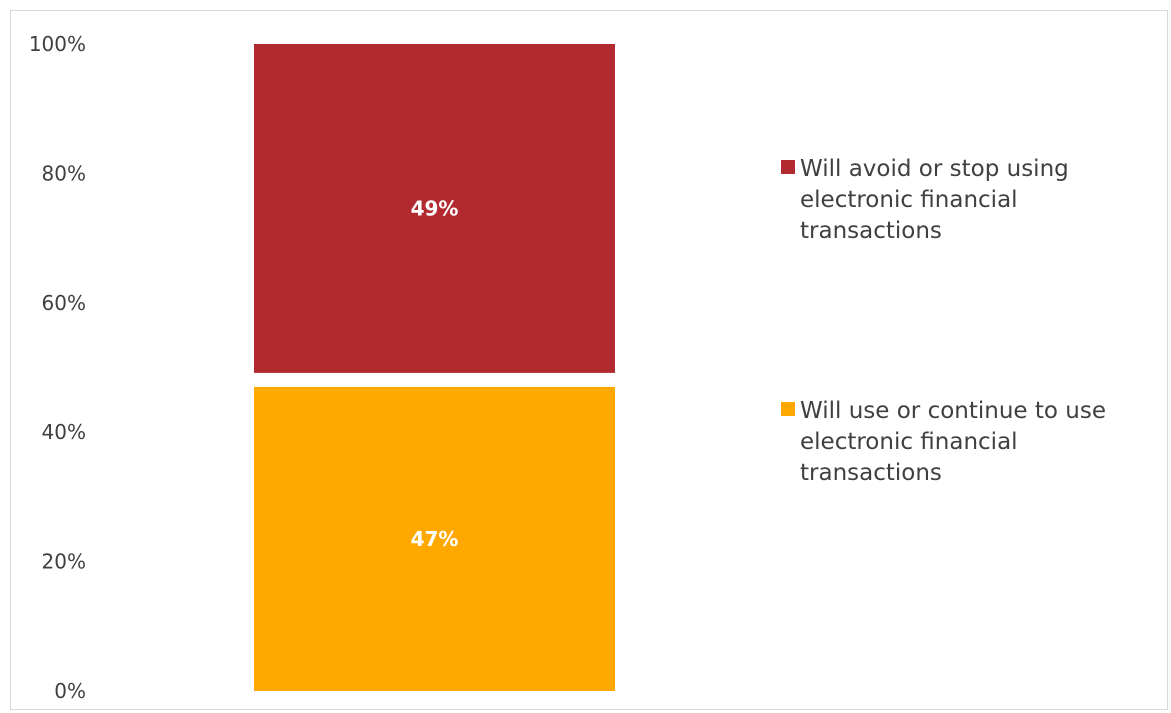 The height and width of the screenshot is (713, 1171). I want to click on y-tick-label: 60%, so click(64, 303).